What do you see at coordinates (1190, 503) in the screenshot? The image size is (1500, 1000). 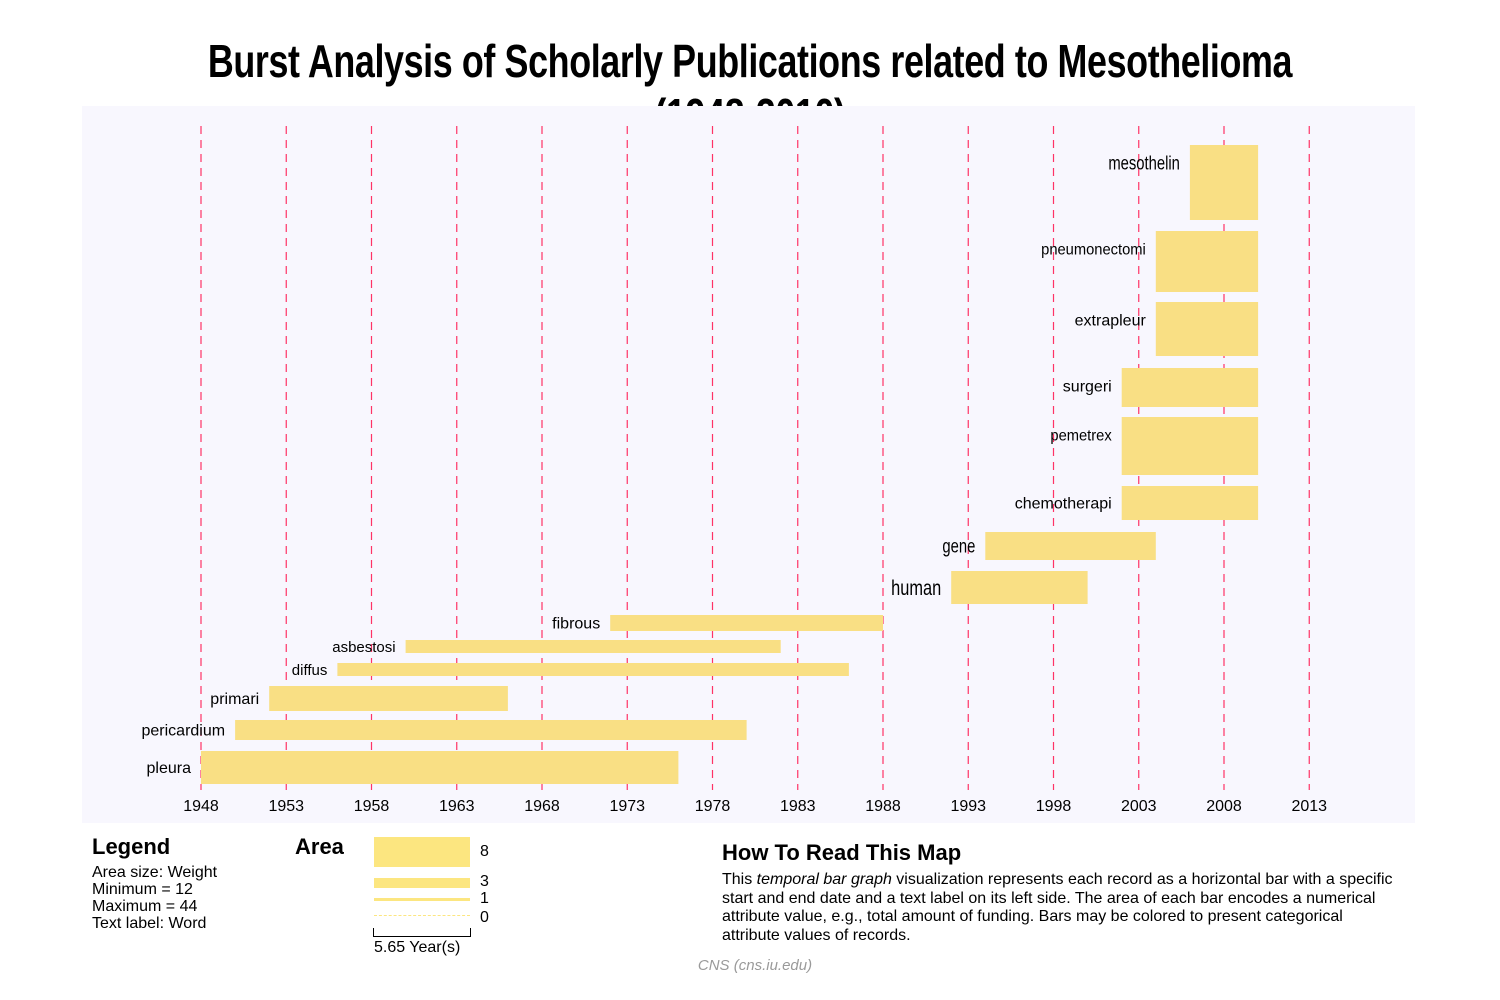 I see `burst-bar-chemotherapi` at bounding box center [1190, 503].